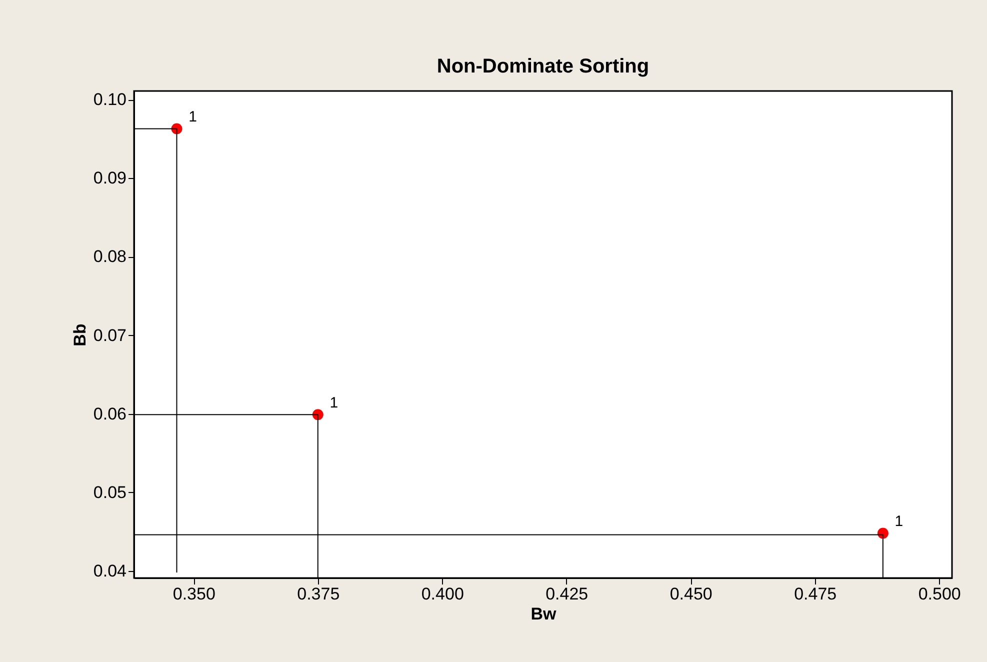 The width and height of the screenshot is (987, 662). What do you see at coordinates (109, 570) in the screenshot?
I see `y-tick-label: 0.04` at bounding box center [109, 570].